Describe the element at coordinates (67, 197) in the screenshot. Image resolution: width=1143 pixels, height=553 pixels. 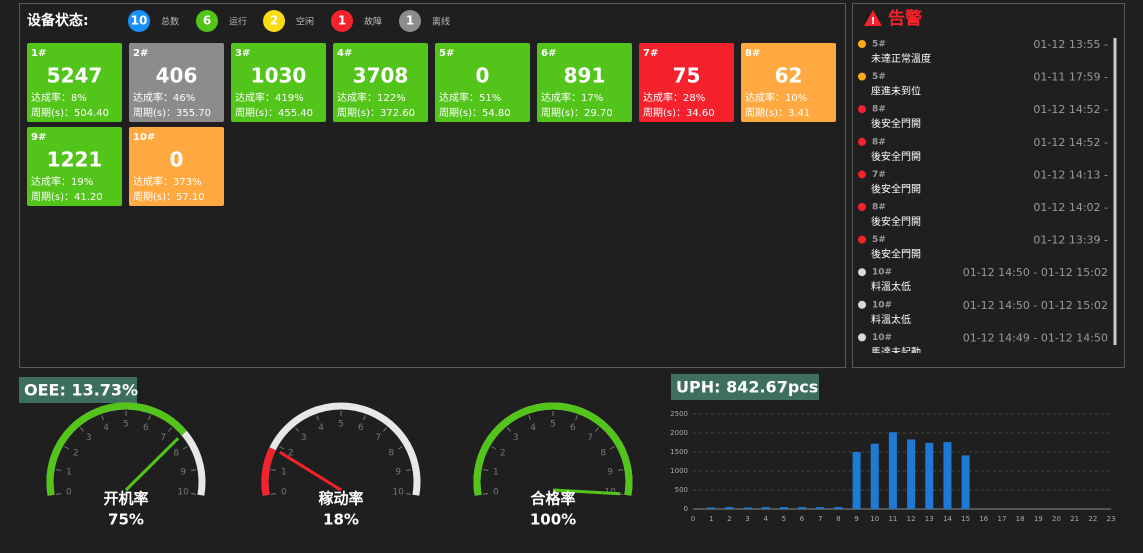
I see `machine-cycle: 周期(s)：41.20` at that location.